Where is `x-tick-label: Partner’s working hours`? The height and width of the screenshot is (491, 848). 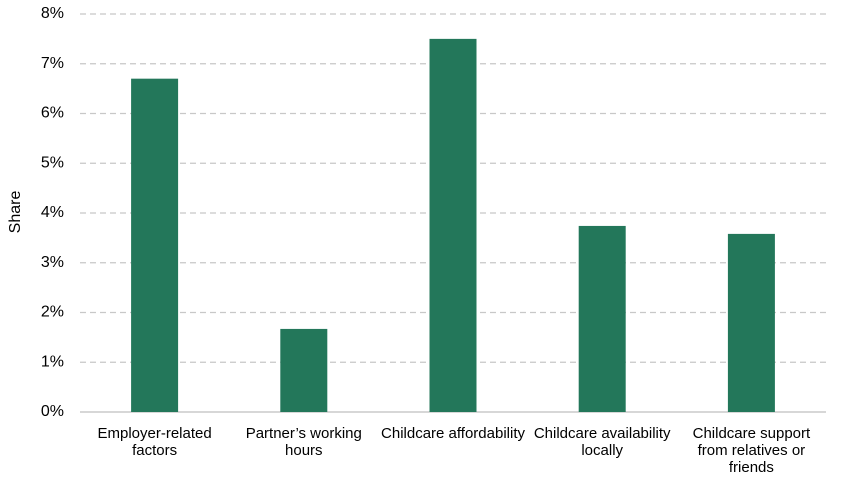
x-tick-label: Partner’s working hours is located at coordinates (303, 442).